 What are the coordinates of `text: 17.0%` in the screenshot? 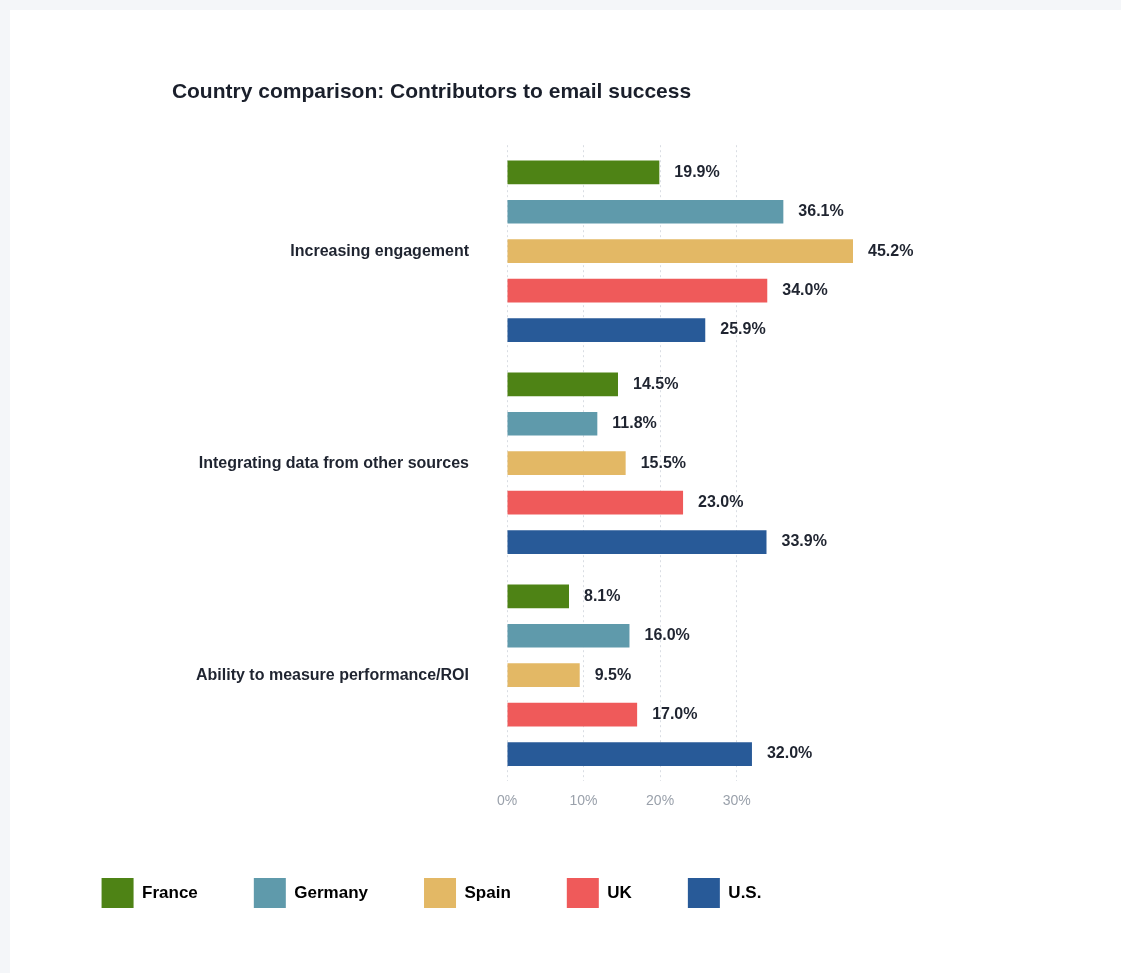 It's located at (675, 714).